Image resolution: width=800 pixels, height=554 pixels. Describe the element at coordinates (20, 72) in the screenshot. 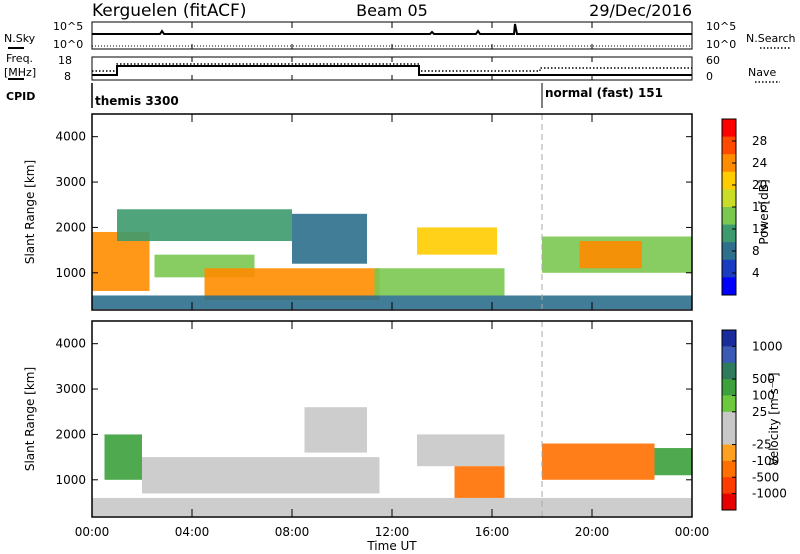

I see `freq-unit: [MHz]` at that location.